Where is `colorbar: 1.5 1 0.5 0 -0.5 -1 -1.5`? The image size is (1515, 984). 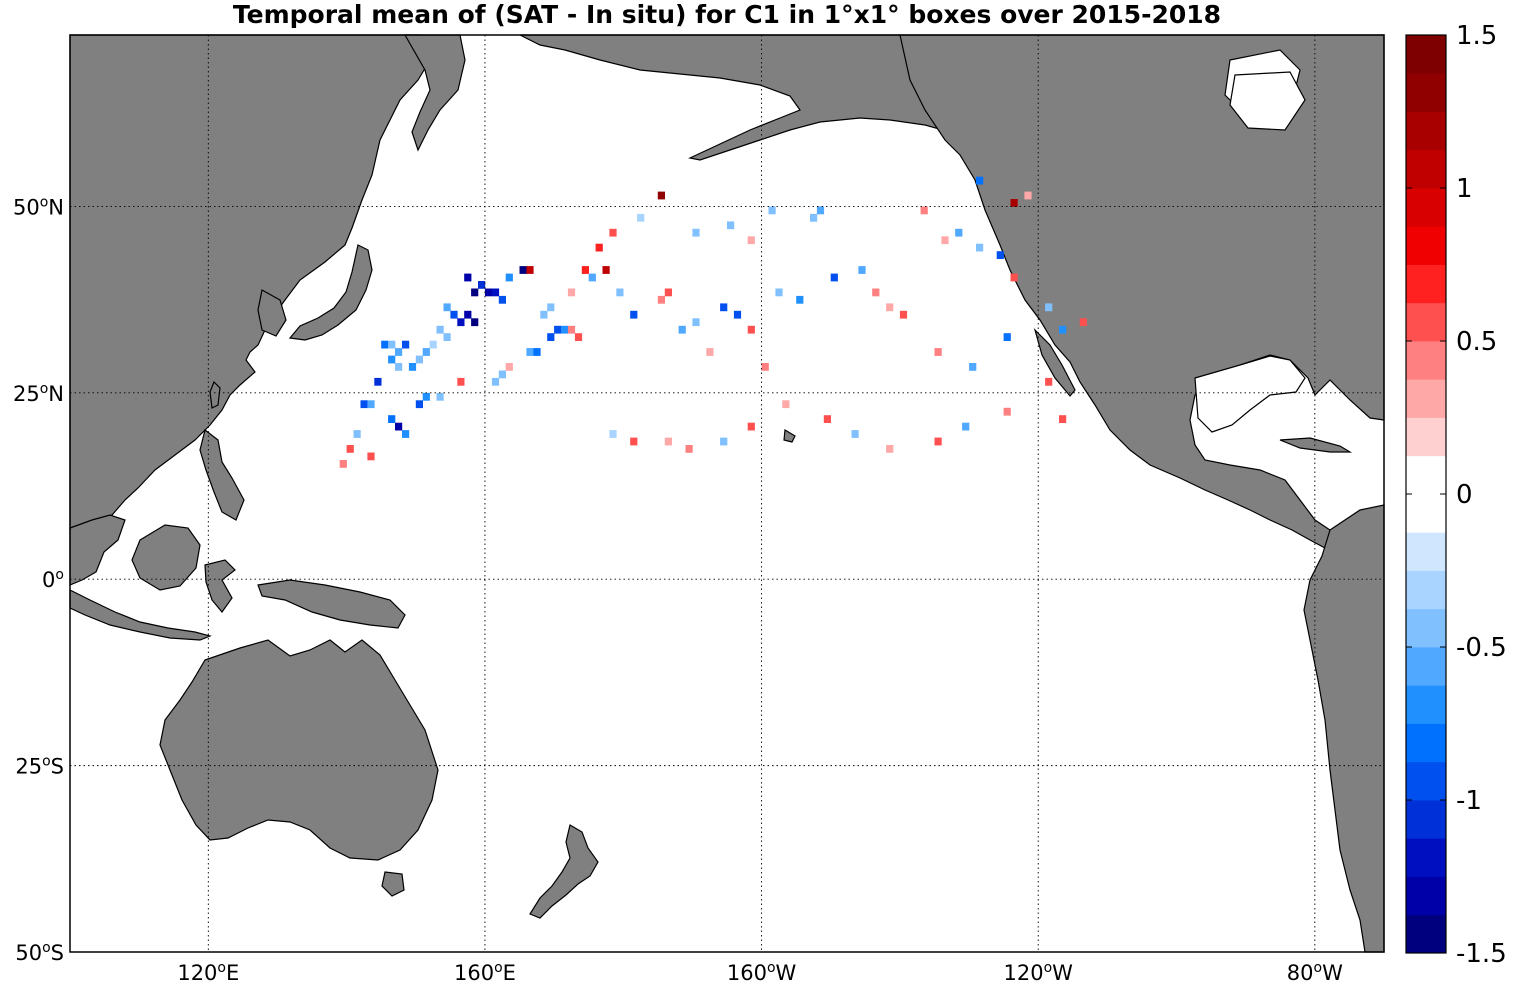 colorbar: 1.5 1 0.5 0 -0.5 -1 -1.5 is located at coordinates (1456, 495).